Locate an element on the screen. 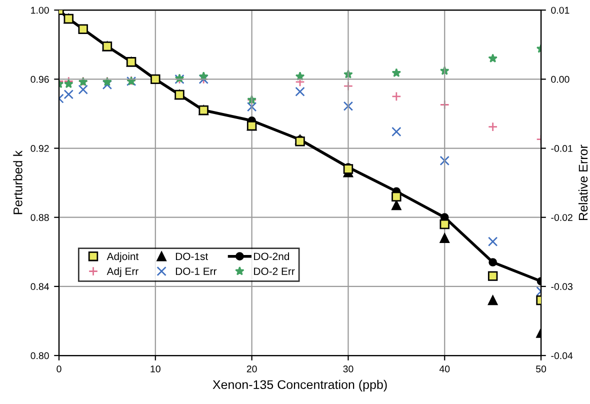 The width and height of the screenshot is (590, 404). x-tick-label: 30 is located at coordinates (348, 369).